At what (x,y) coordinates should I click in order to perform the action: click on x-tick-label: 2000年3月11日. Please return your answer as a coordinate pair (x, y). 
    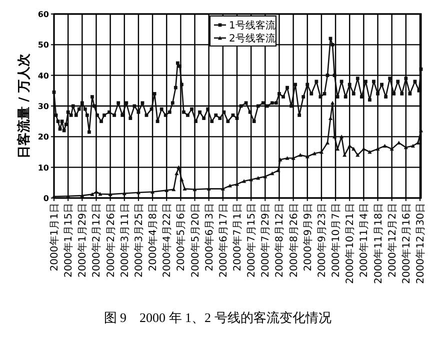
    Looking at the image, I should click on (124, 240).